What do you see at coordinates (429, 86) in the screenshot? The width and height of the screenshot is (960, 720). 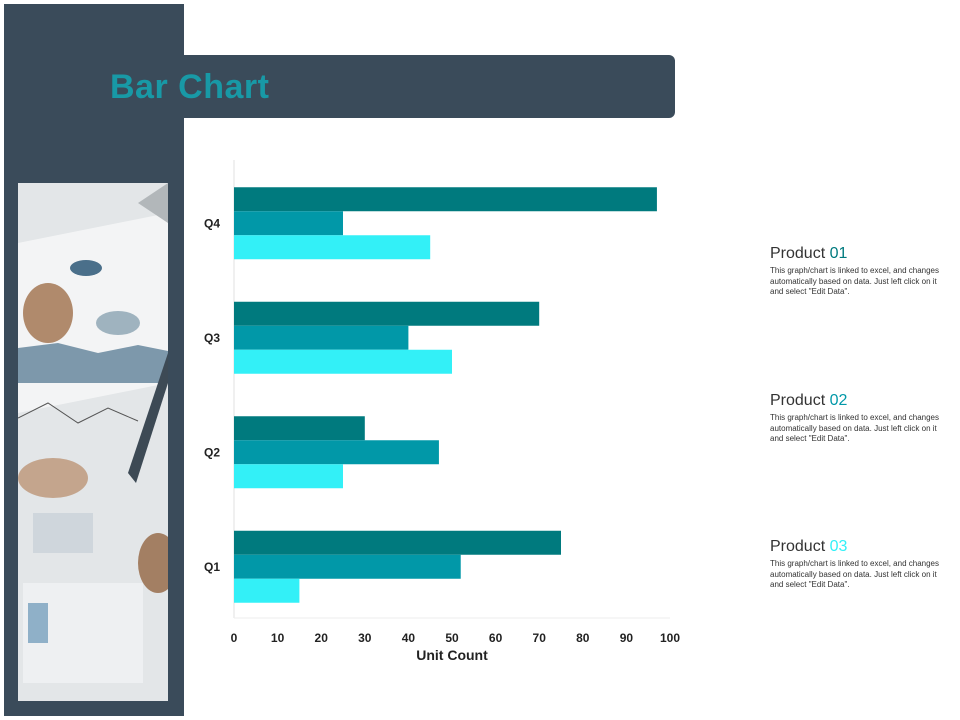 I see `title-bar` at bounding box center [429, 86].